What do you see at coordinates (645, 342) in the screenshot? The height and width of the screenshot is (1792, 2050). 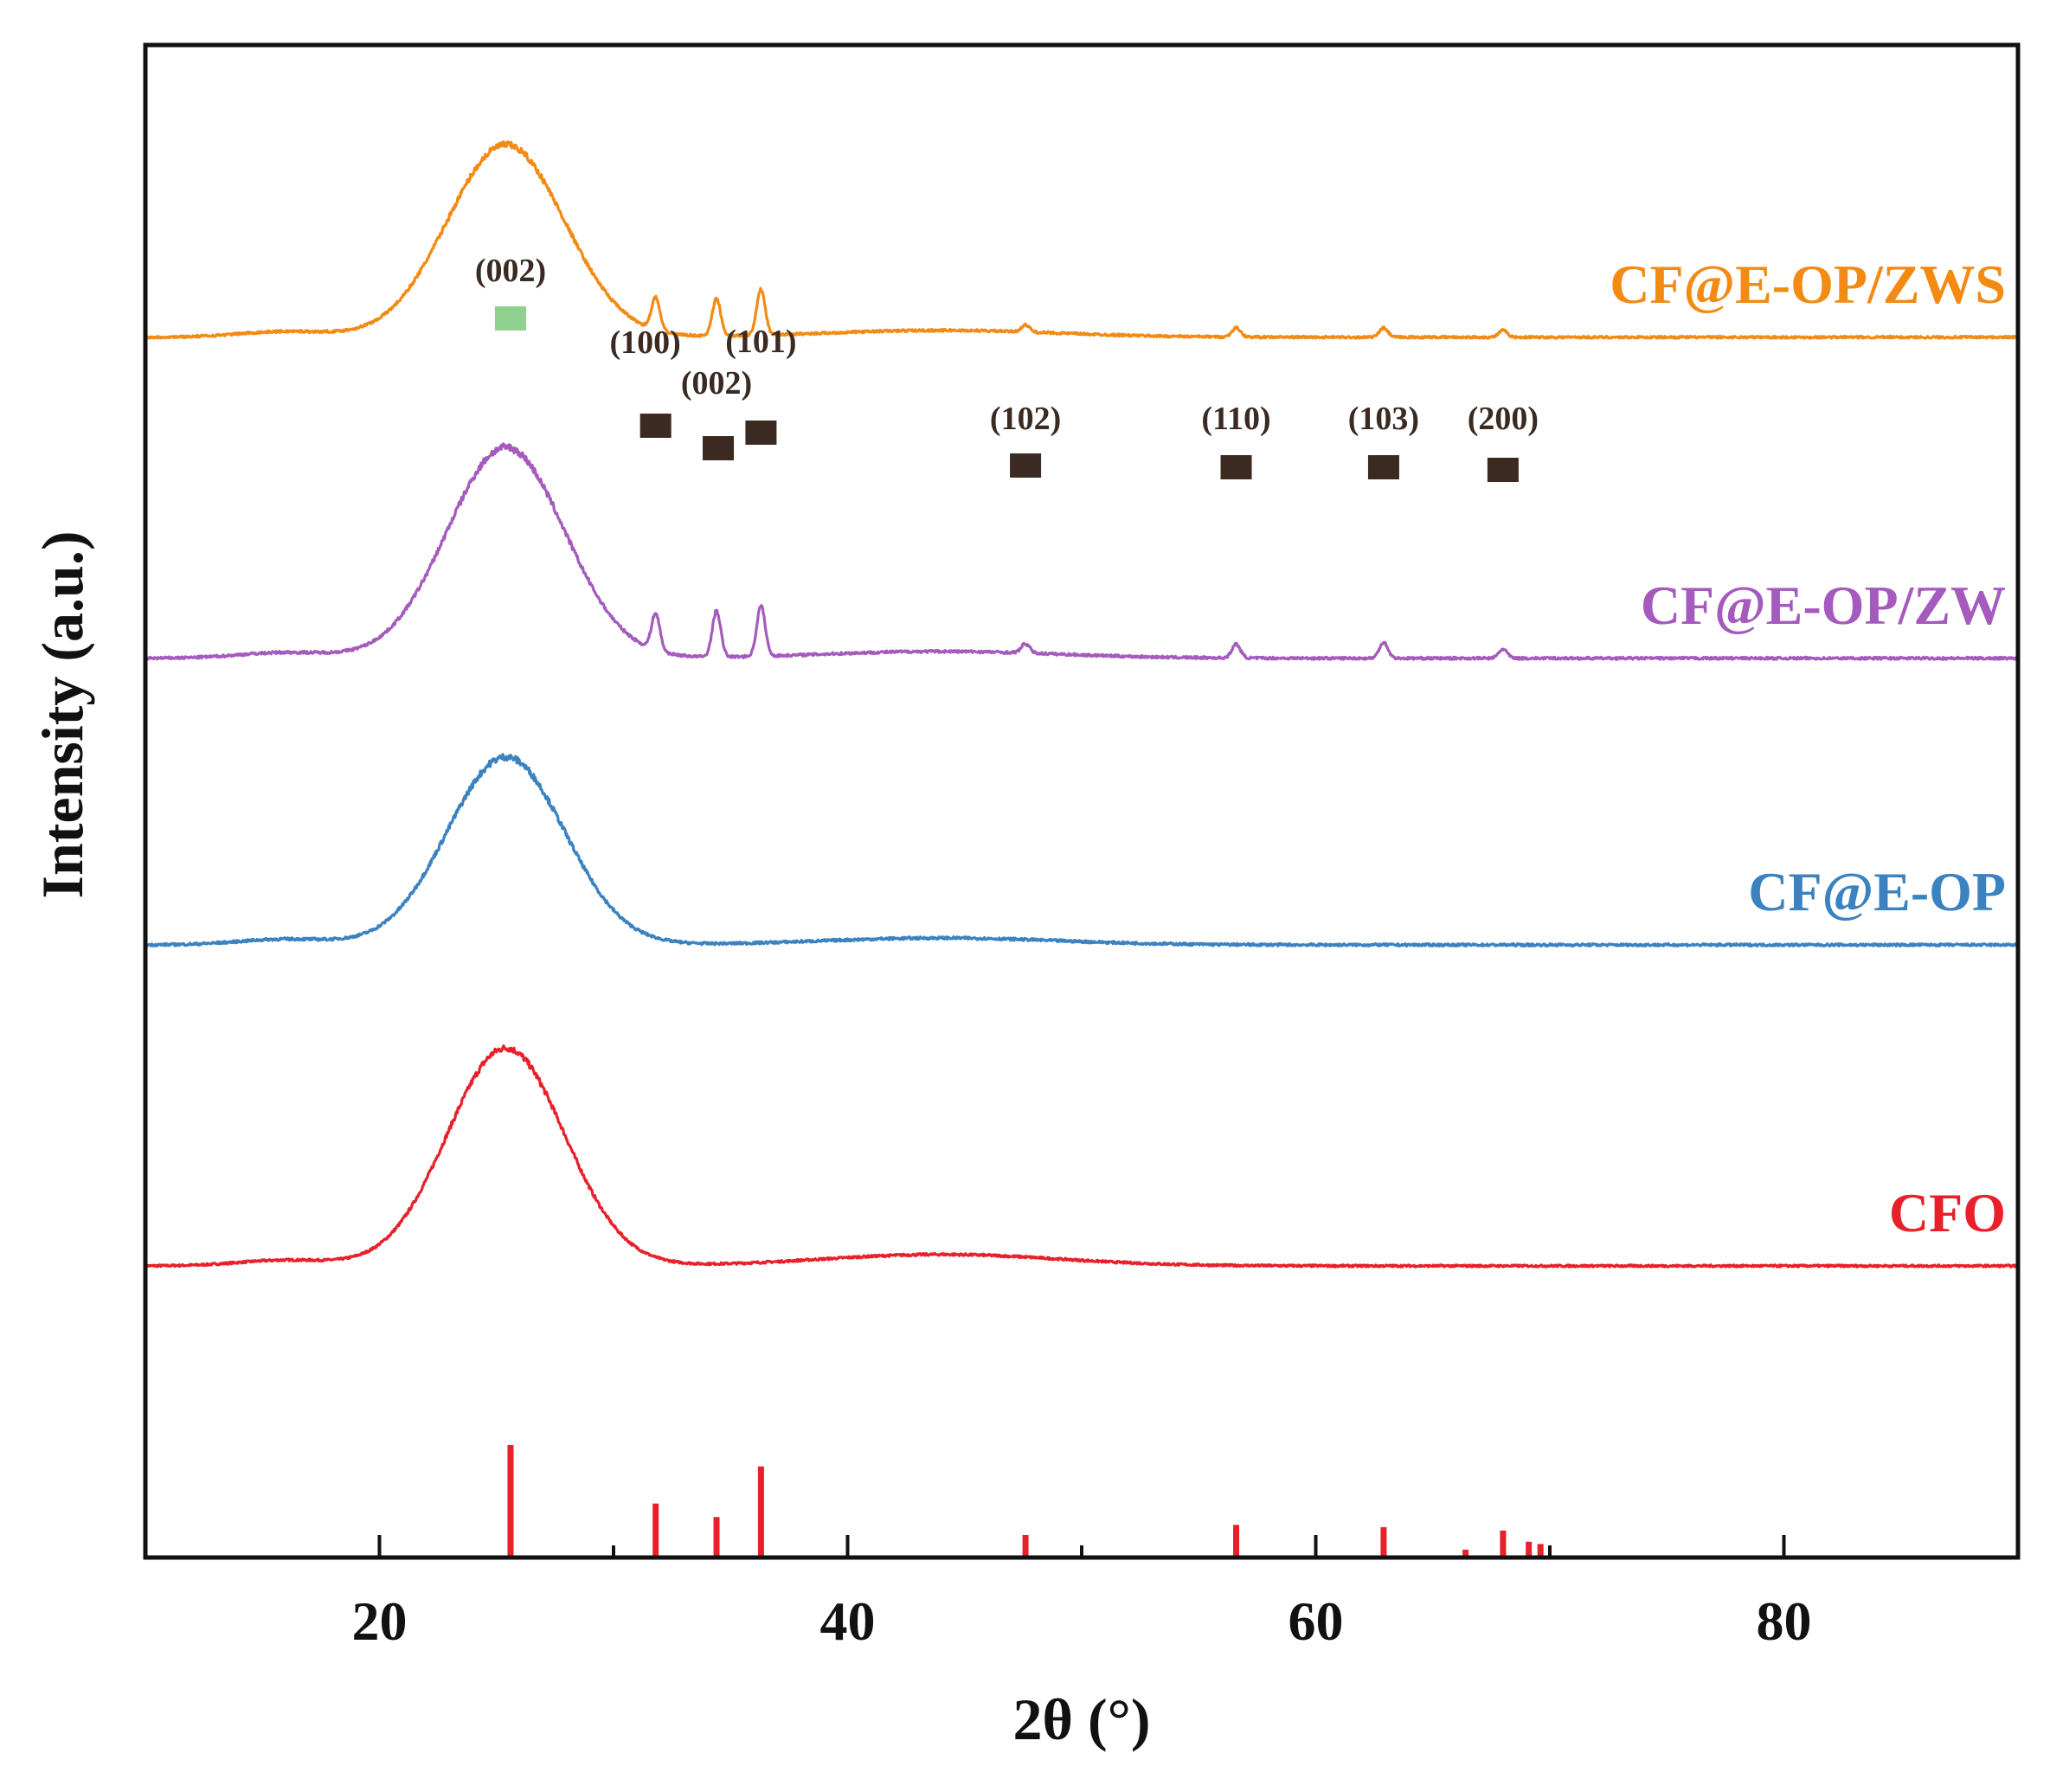 I see `peak-index-label: (100)` at bounding box center [645, 342].